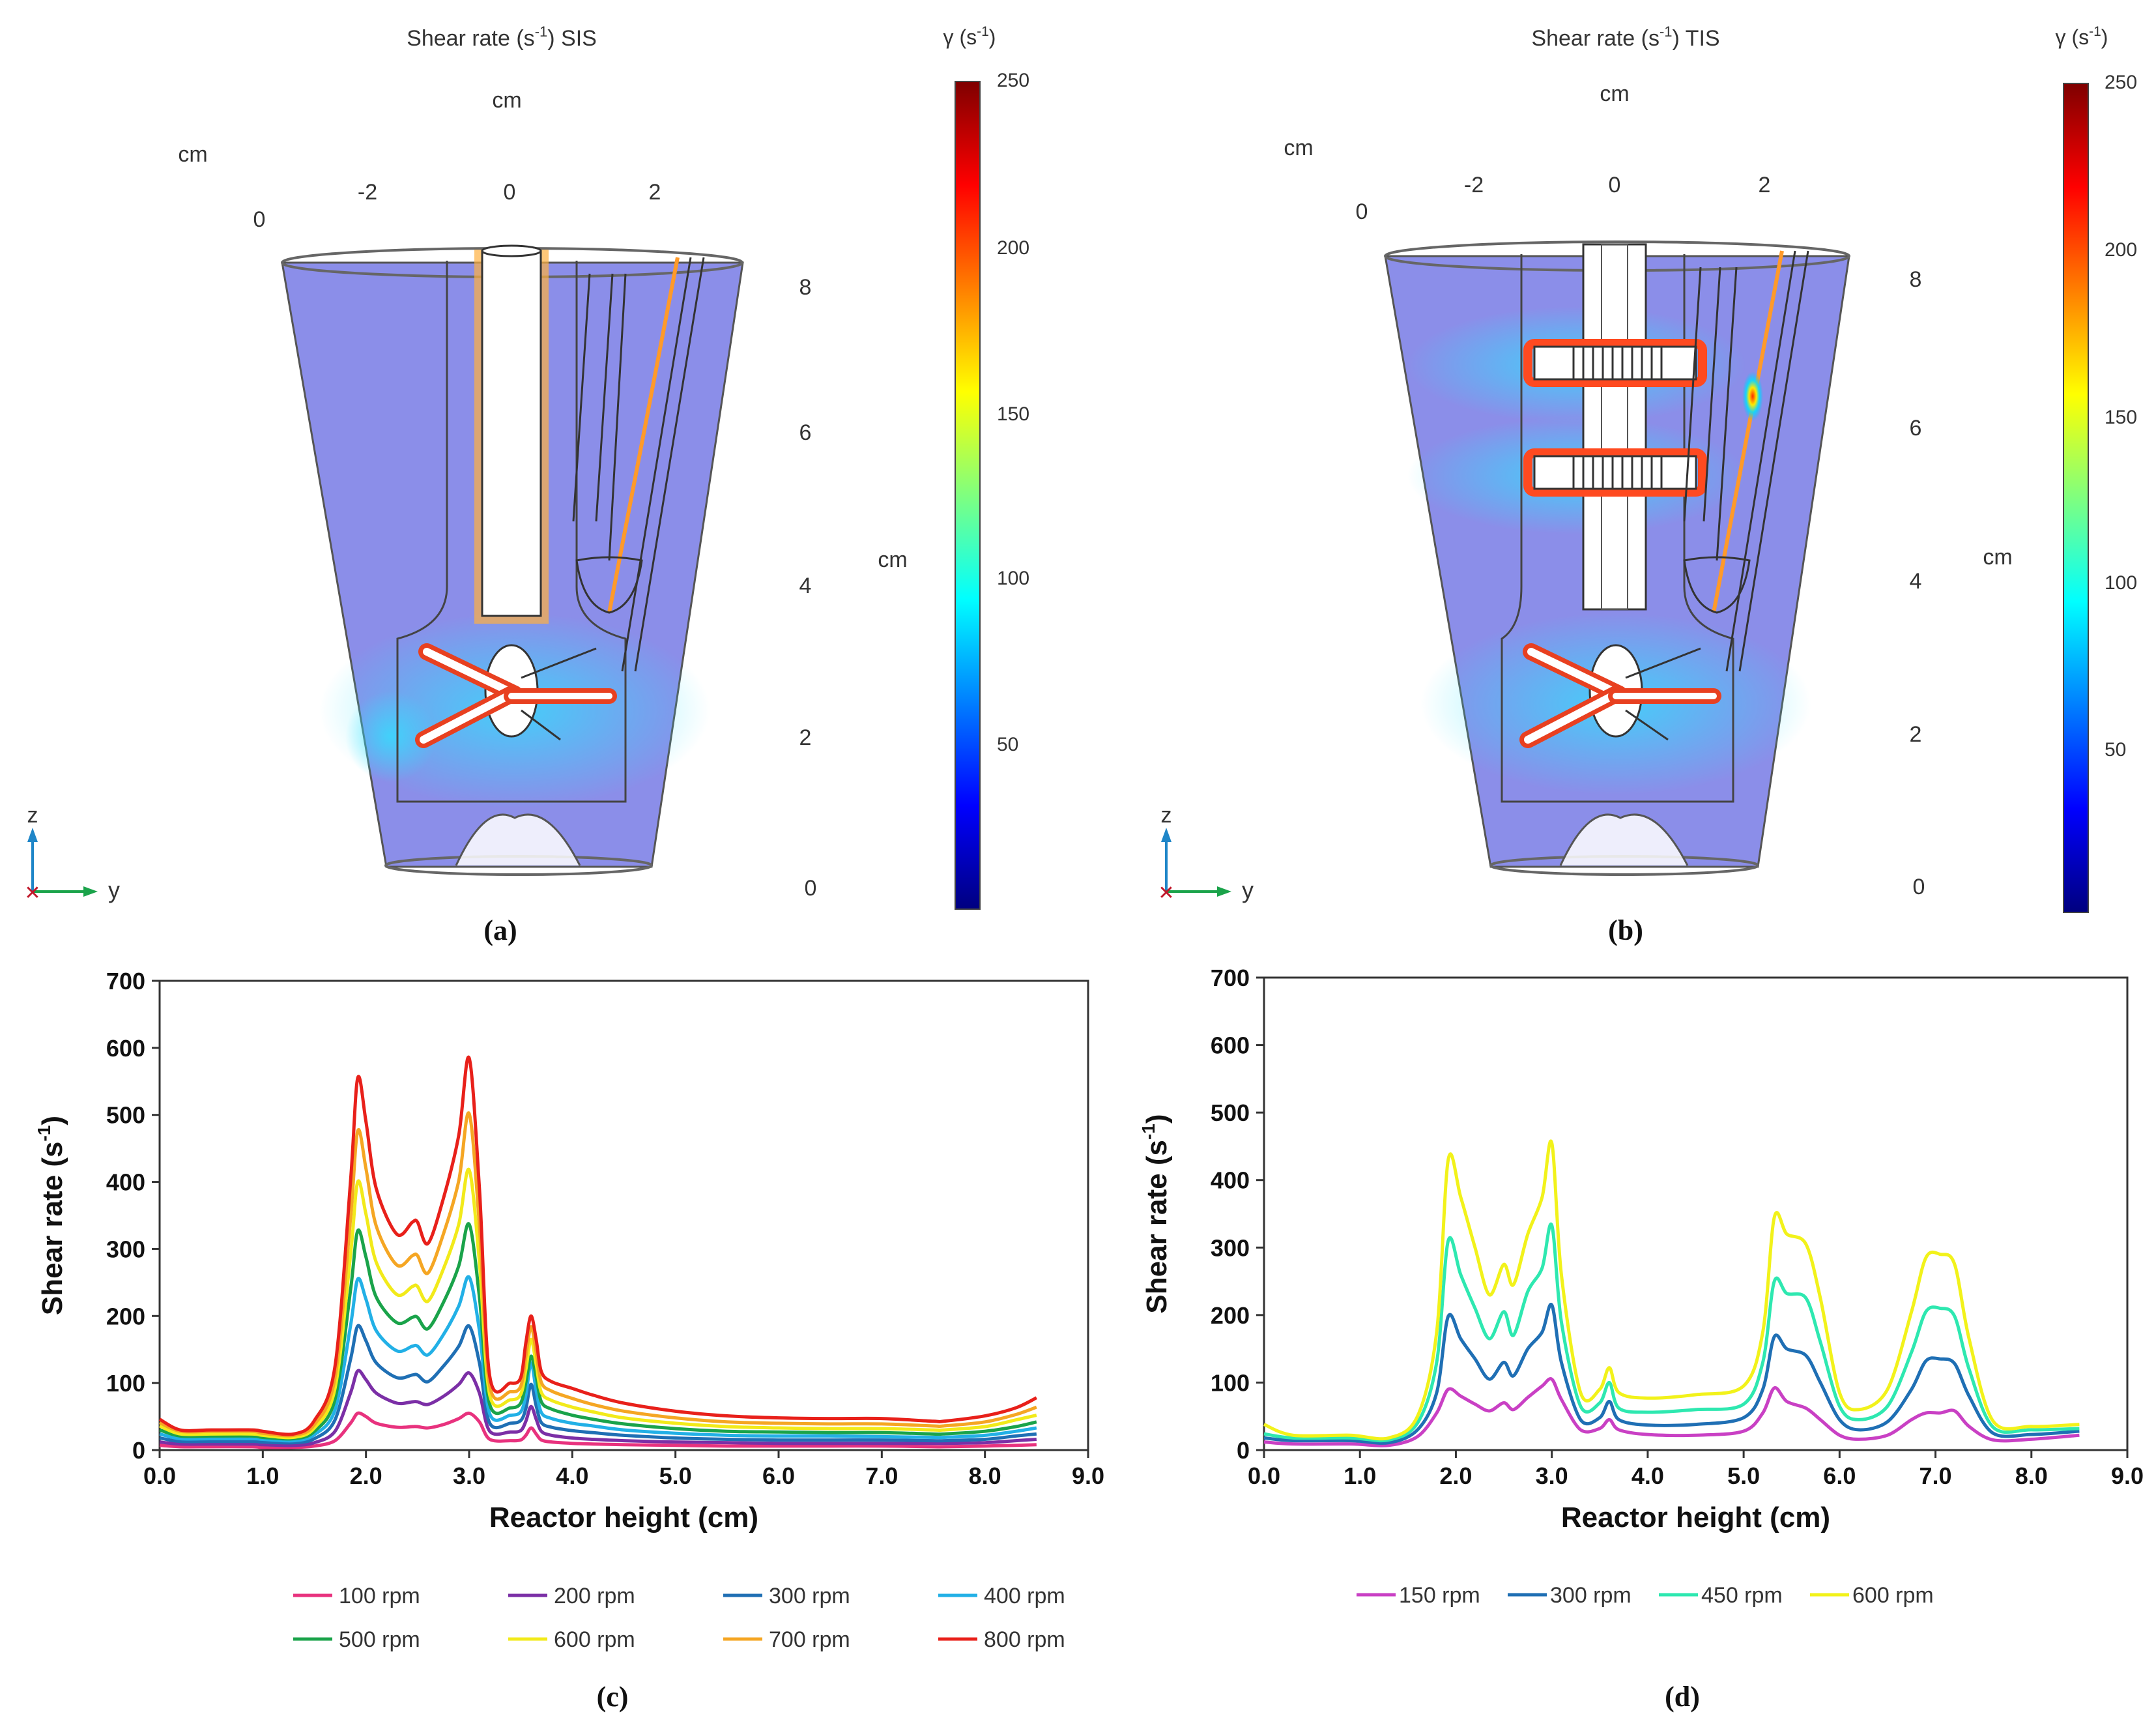  What do you see at coordinates (138, 1450) in the screenshot?
I see `y-tick-label: 0` at bounding box center [138, 1450].